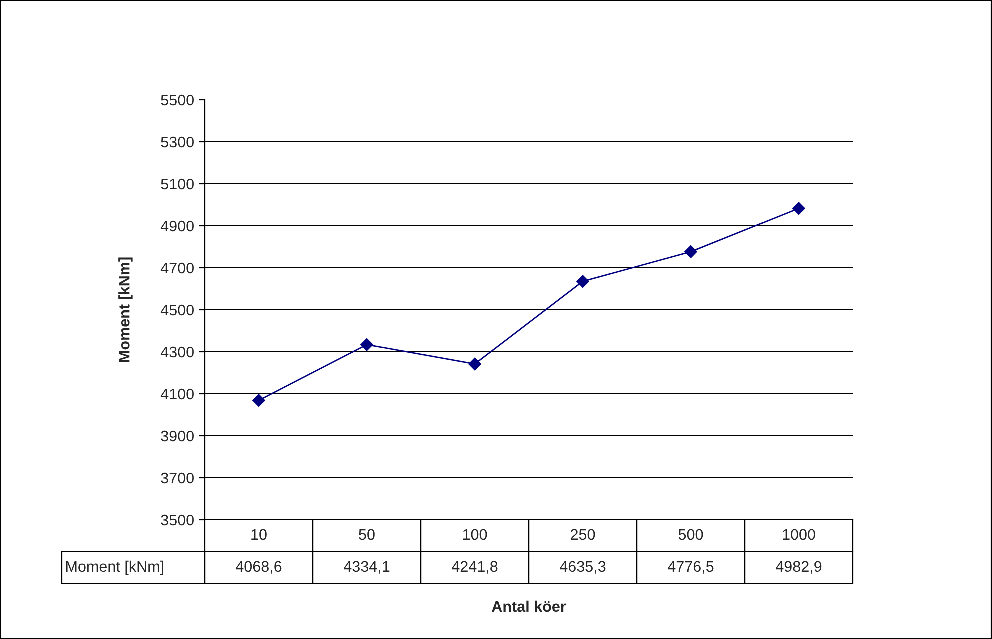  Describe the element at coordinates (367, 534) in the screenshot. I see `x-tick-label: 50` at that location.